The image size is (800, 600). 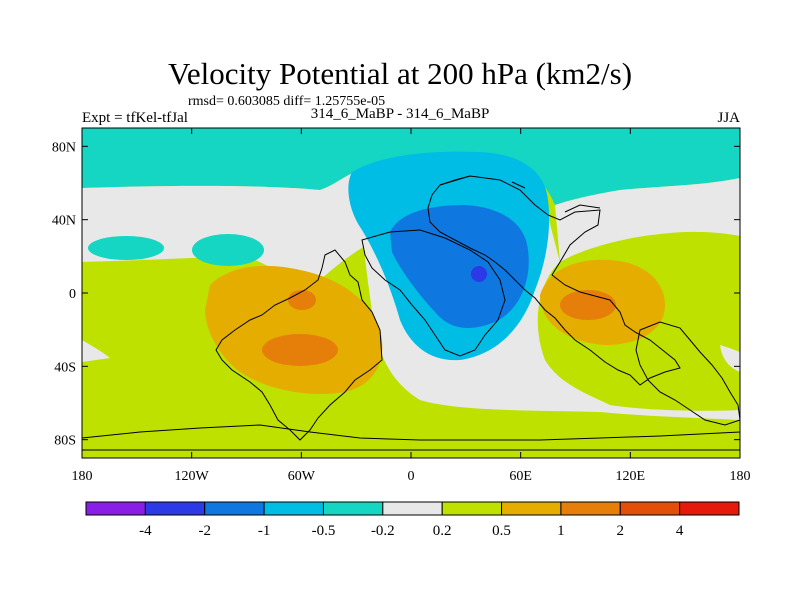 What do you see at coordinates (192, 476) in the screenshot?
I see `x-tick-label: 120W` at bounding box center [192, 476].